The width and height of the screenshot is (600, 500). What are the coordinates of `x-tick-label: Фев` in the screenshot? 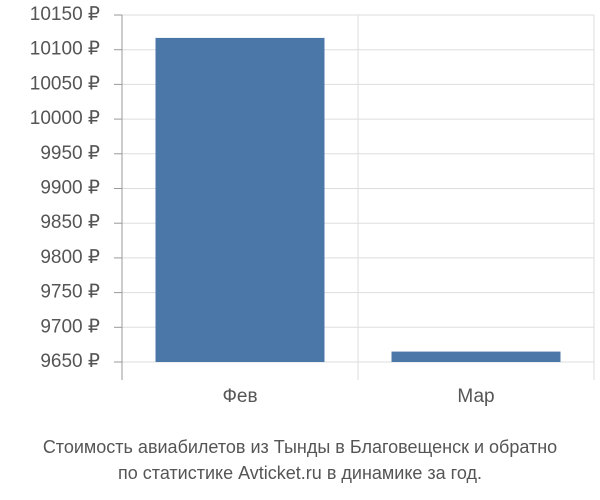 It's located at (239, 396).